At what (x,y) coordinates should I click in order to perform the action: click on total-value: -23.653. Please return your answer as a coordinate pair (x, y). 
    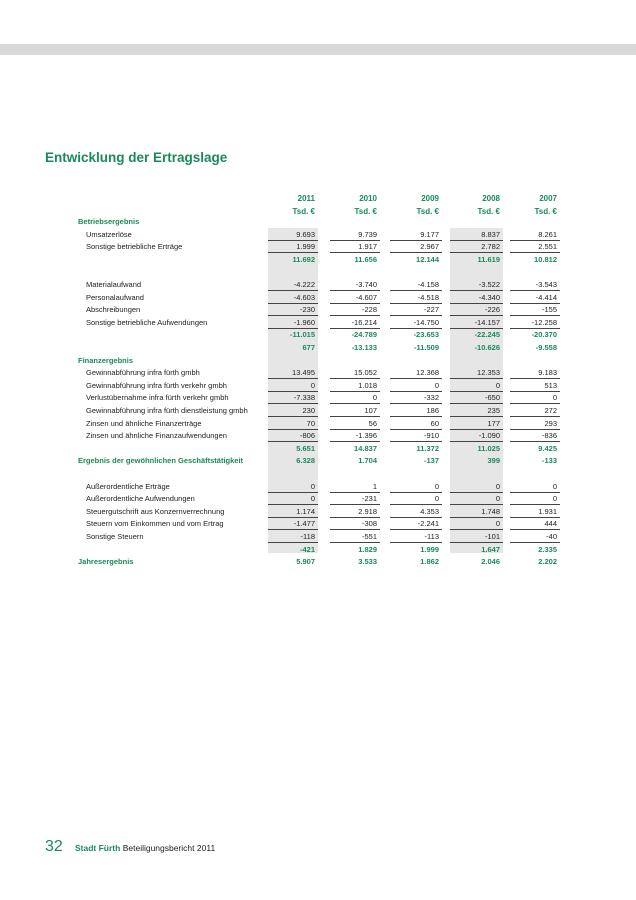
    Looking at the image, I should click on (426, 335).